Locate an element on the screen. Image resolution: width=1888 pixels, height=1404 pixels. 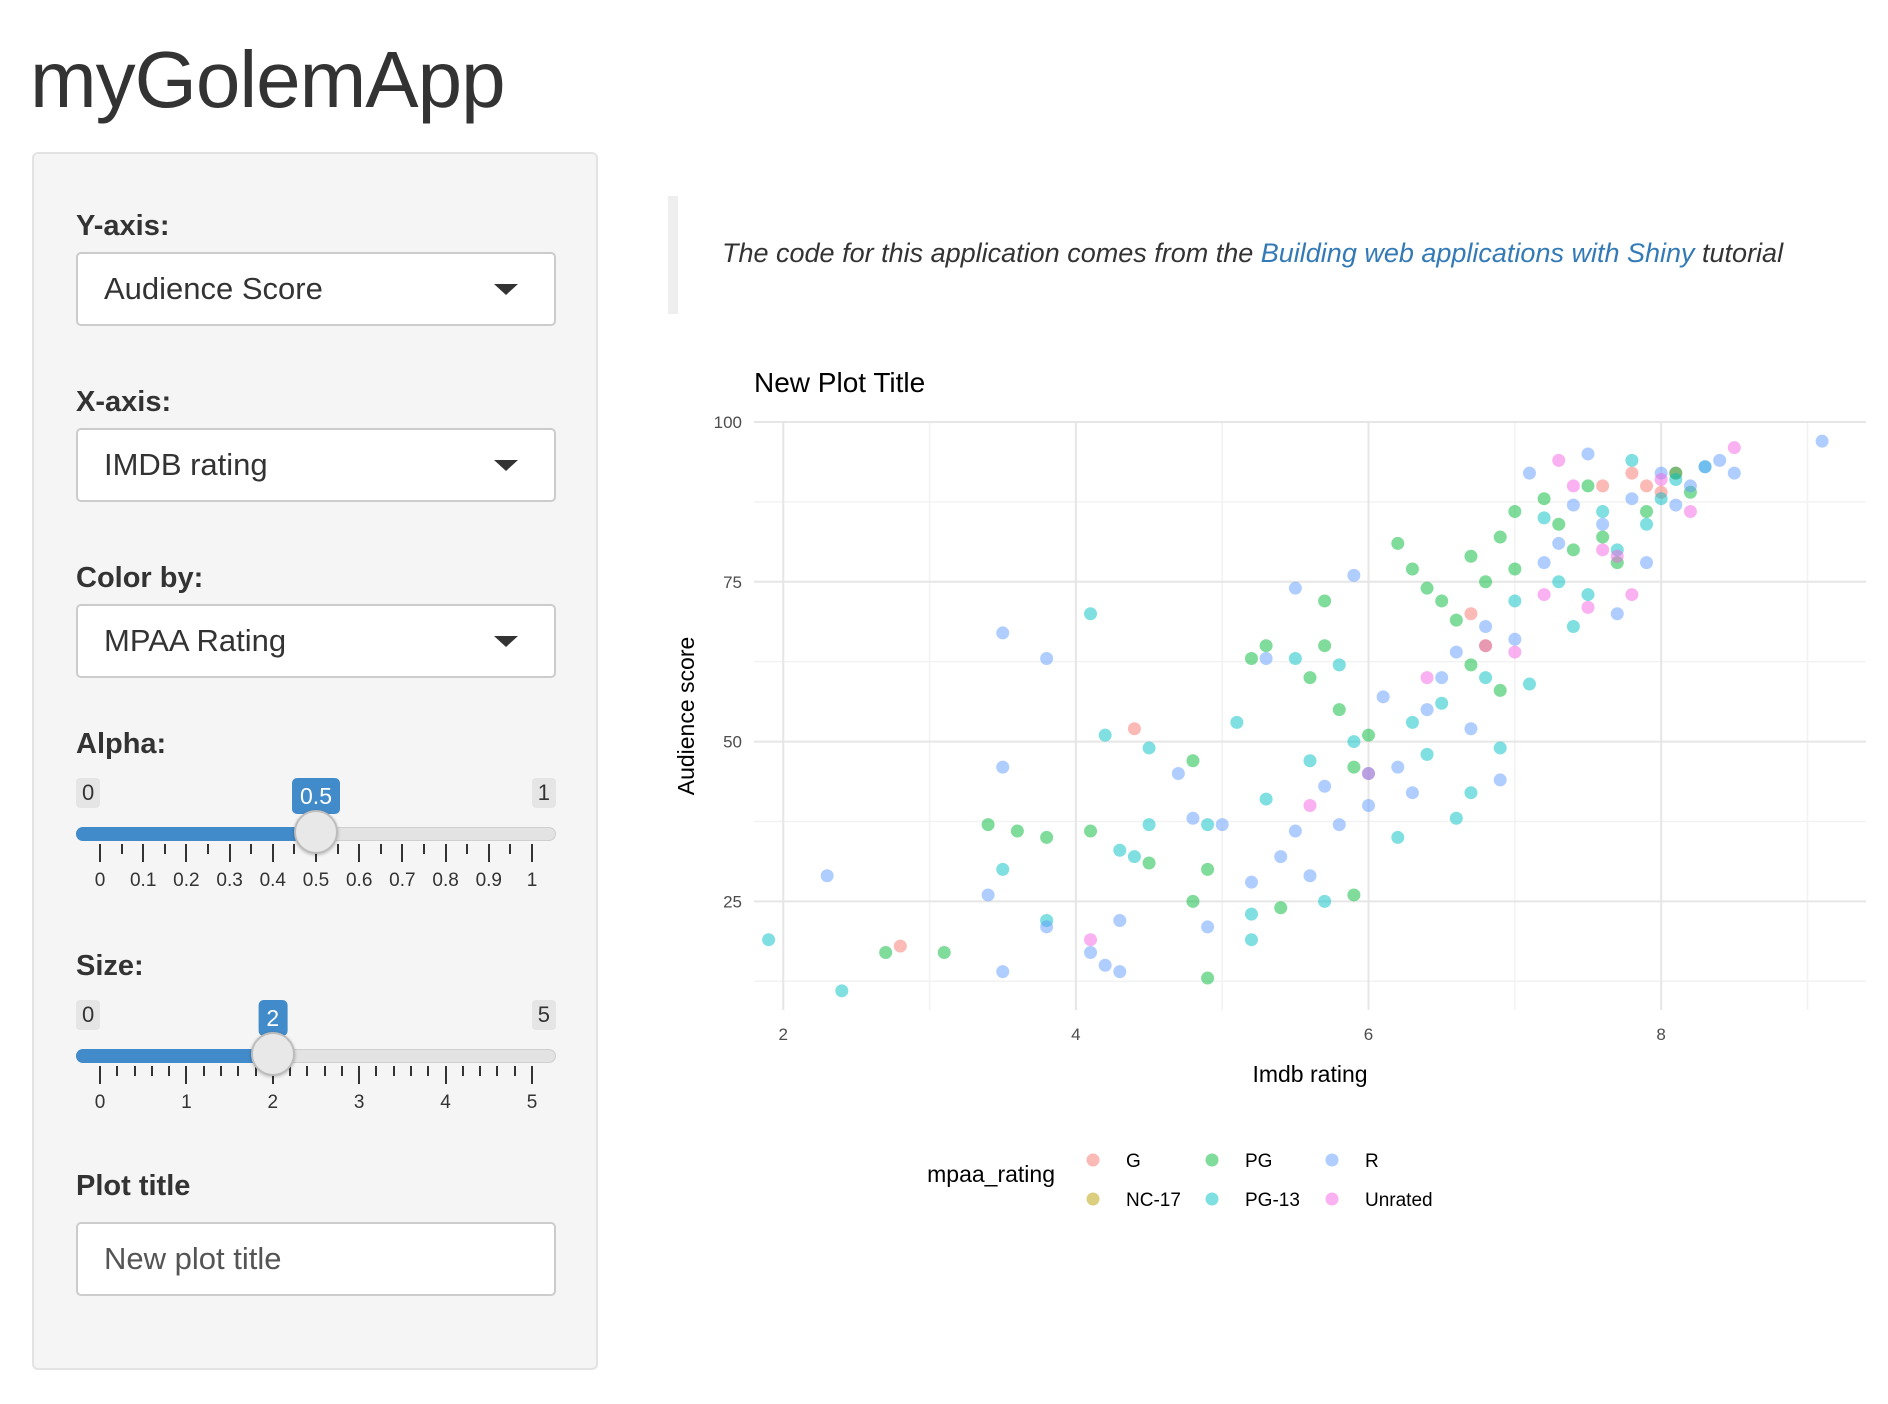
chevron-down-icon is located at coordinates (506, 641).